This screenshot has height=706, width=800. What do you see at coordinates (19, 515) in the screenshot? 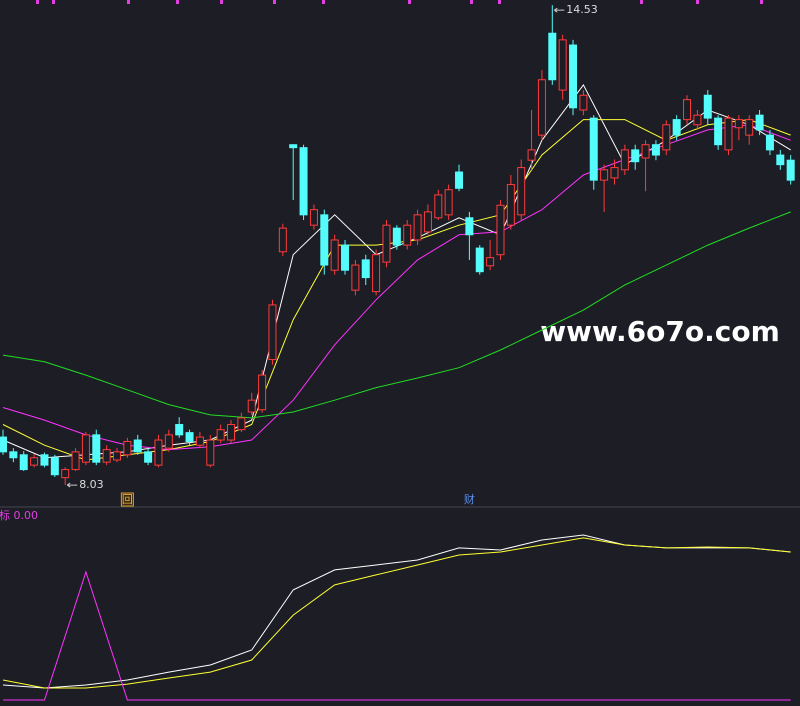
I see `indicator-label: 指标 0.00` at bounding box center [19, 515].